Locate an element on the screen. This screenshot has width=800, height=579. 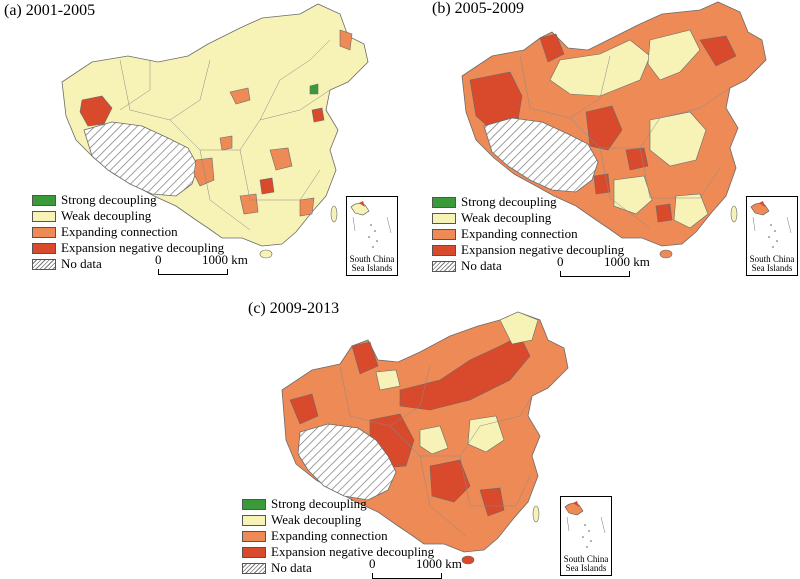
legend-label: Expanding connection is located at coordinates (519, 233).